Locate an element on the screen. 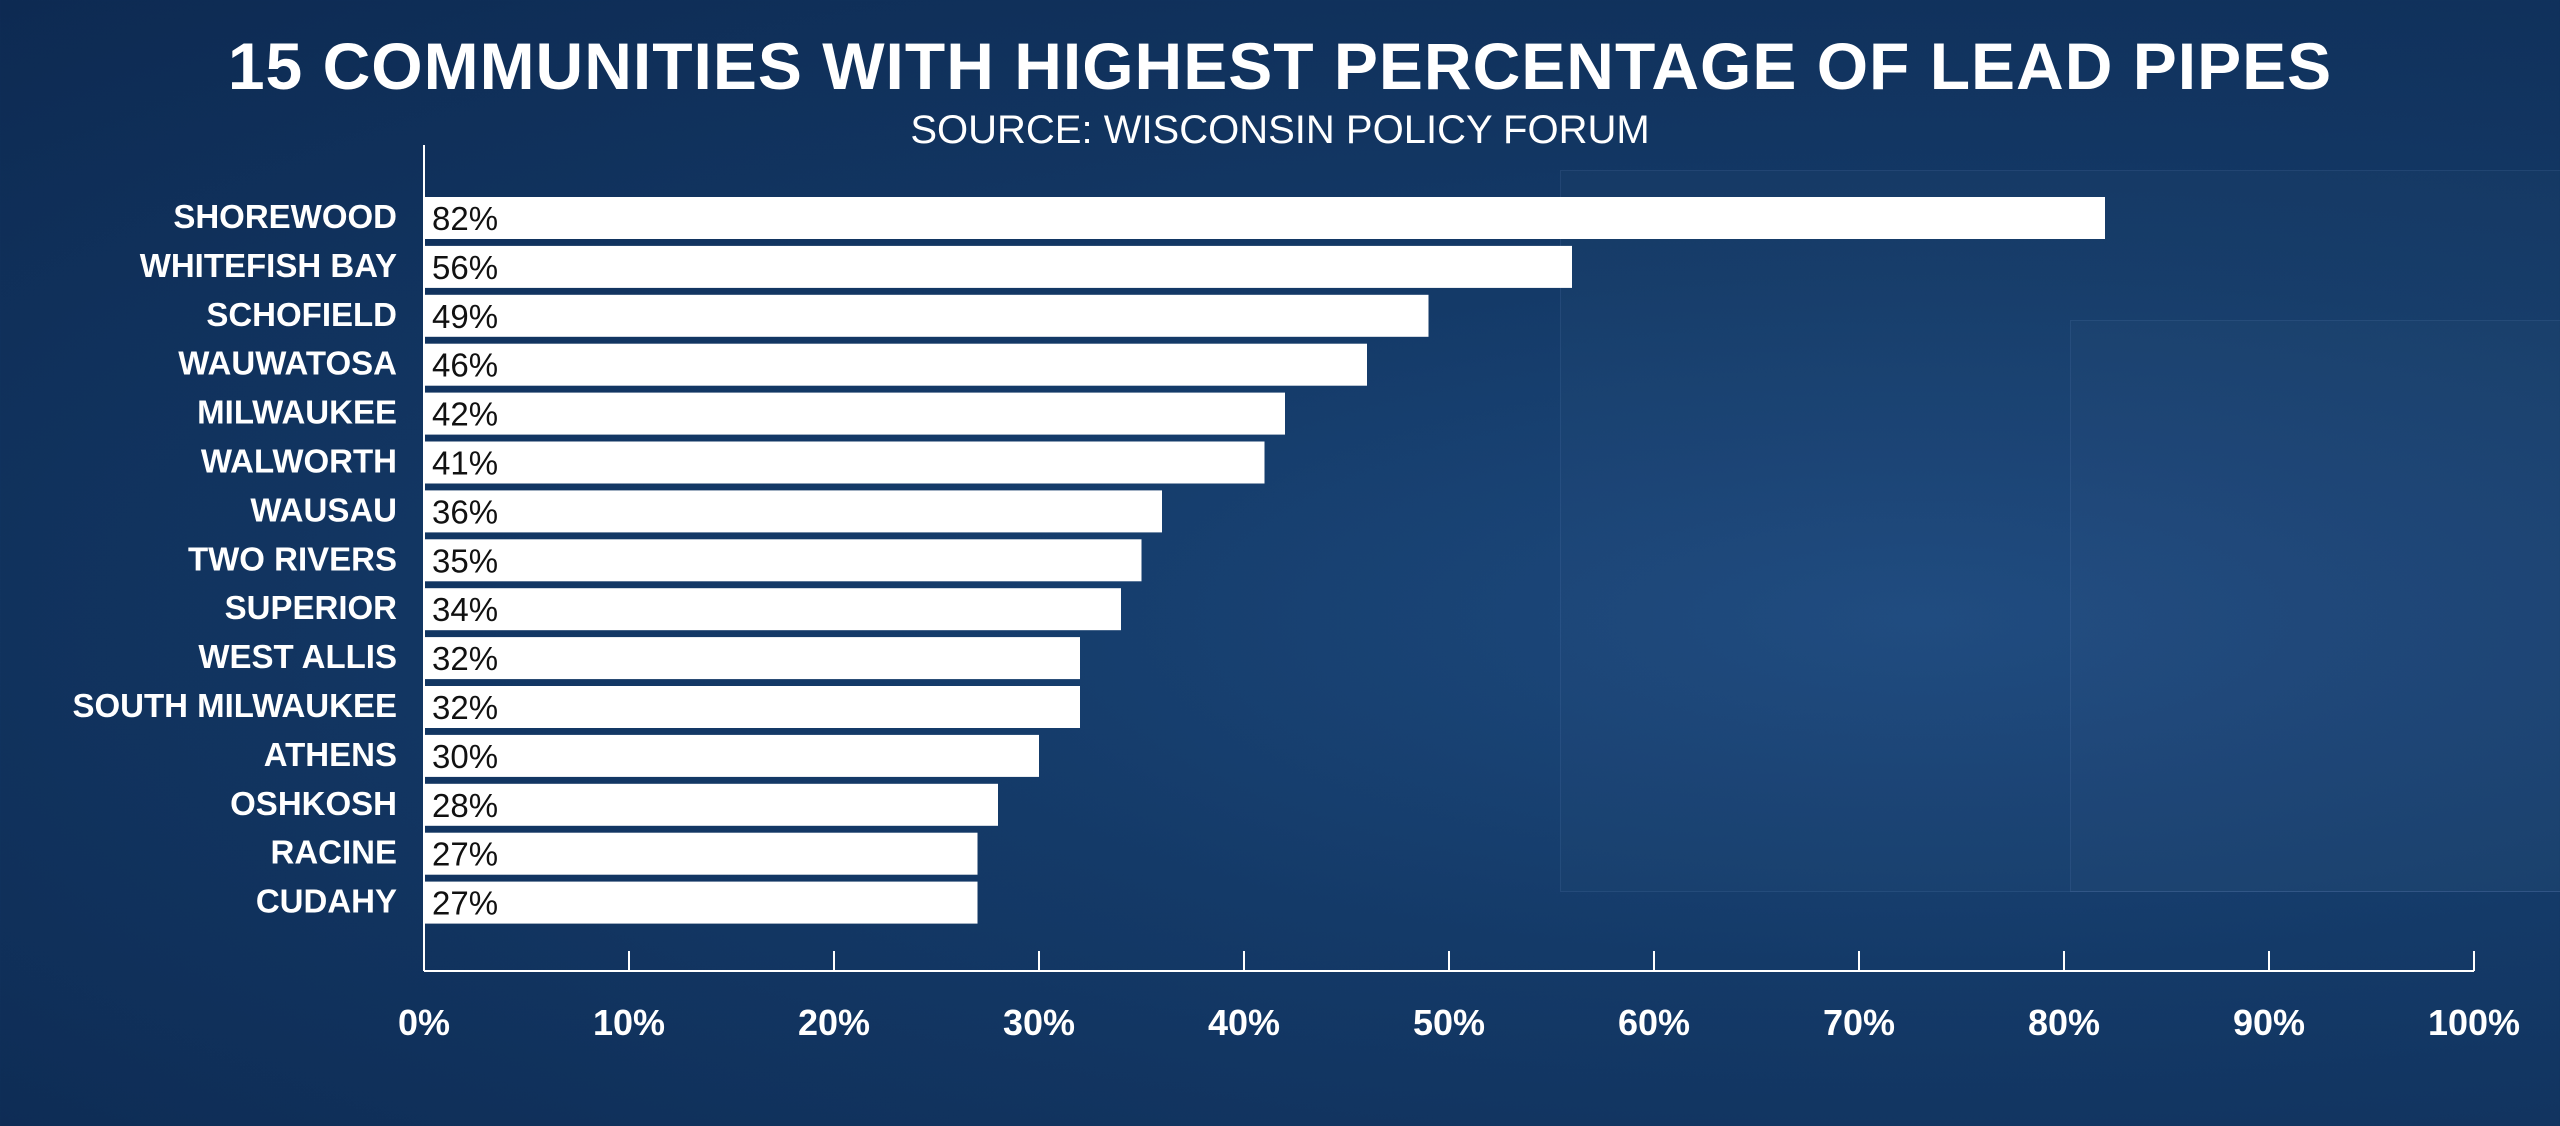 The image size is (2560, 1126). category-label: WHITEFISH BAY is located at coordinates (268, 265).